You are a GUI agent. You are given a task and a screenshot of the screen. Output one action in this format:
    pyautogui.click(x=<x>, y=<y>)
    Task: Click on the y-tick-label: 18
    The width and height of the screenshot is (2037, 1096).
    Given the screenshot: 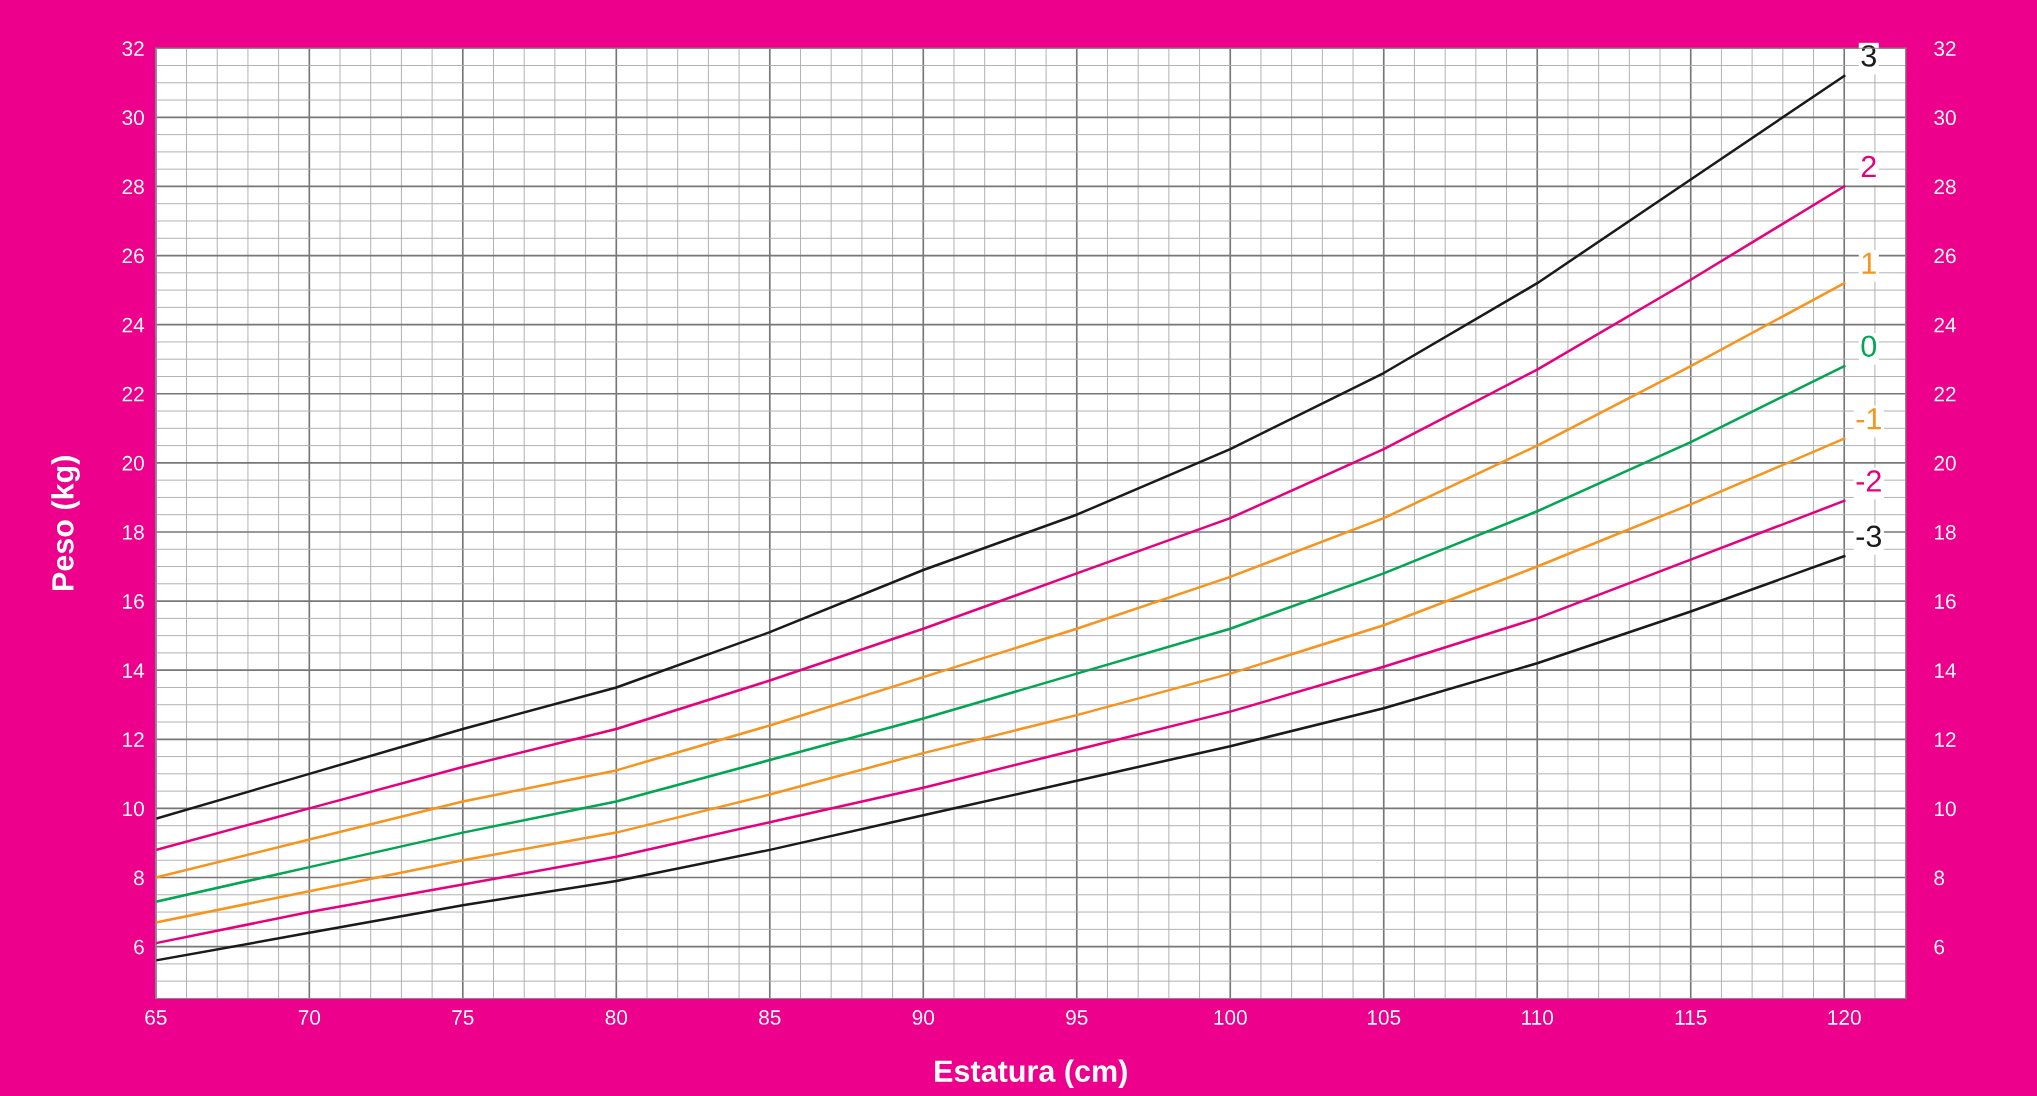 What is the action you would take?
    pyautogui.click(x=133, y=532)
    